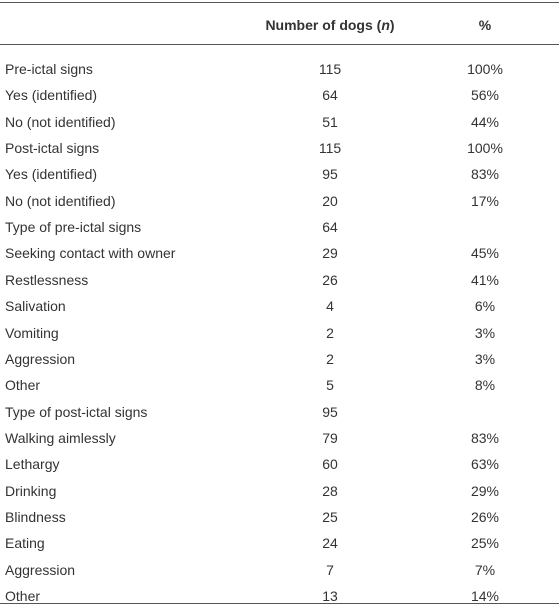  What do you see at coordinates (25, 543) in the screenshot?
I see `row-label: Eating` at bounding box center [25, 543].